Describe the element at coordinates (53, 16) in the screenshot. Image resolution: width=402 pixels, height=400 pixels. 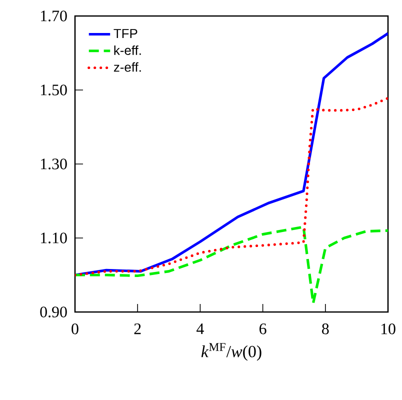
I see `y-tick-label: 1.70` at that location.